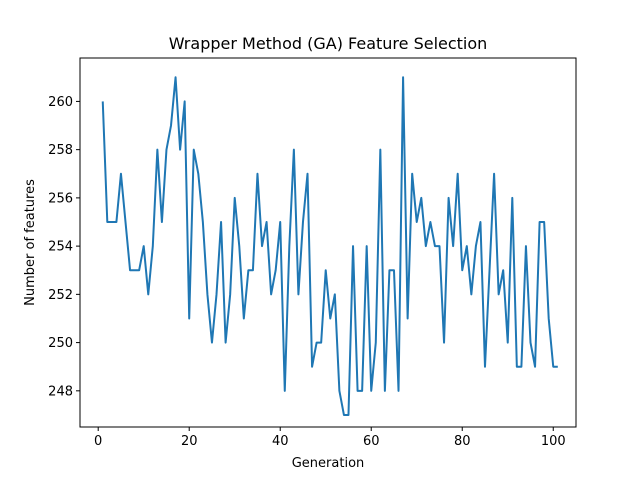  Describe the element at coordinates (30, 242) in the screenshot. I see `y-axis-label: Number of features` at that location.